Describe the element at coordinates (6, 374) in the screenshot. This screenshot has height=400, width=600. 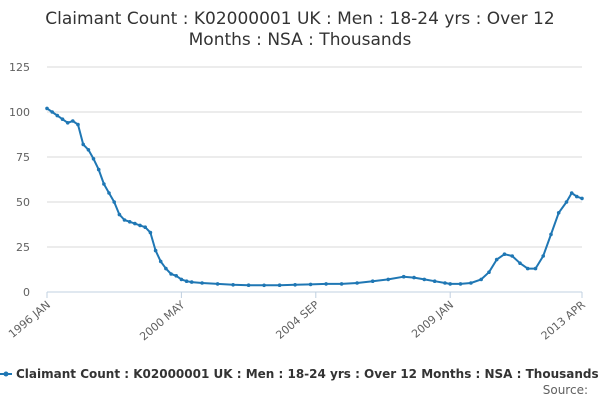
I see `legend-marker-icon` at that location.